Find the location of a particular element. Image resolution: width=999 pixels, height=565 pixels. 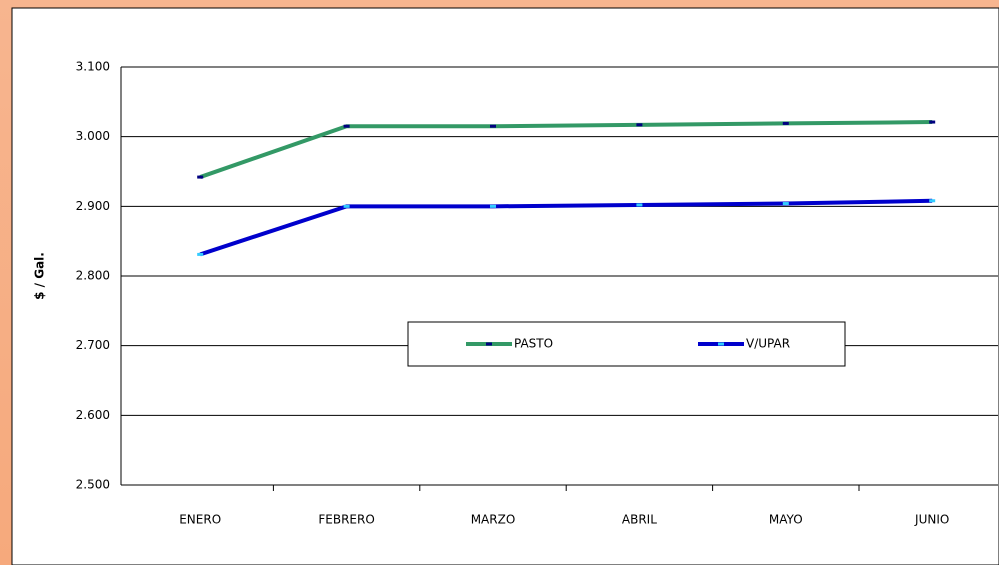

y-tick-label: 3.100 is located at coordinates (93, 67).